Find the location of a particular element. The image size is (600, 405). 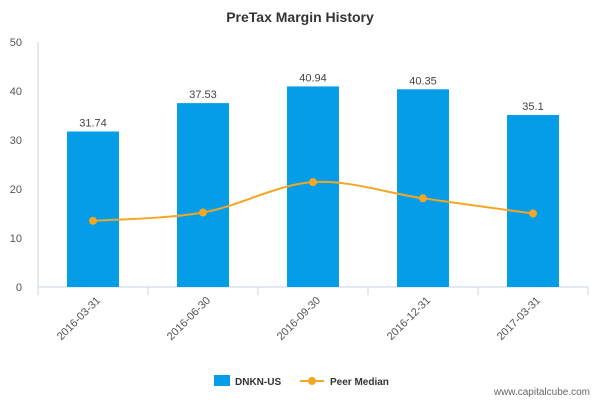

chart-title: PreTax Margin History is located at coordinates (300, 17).